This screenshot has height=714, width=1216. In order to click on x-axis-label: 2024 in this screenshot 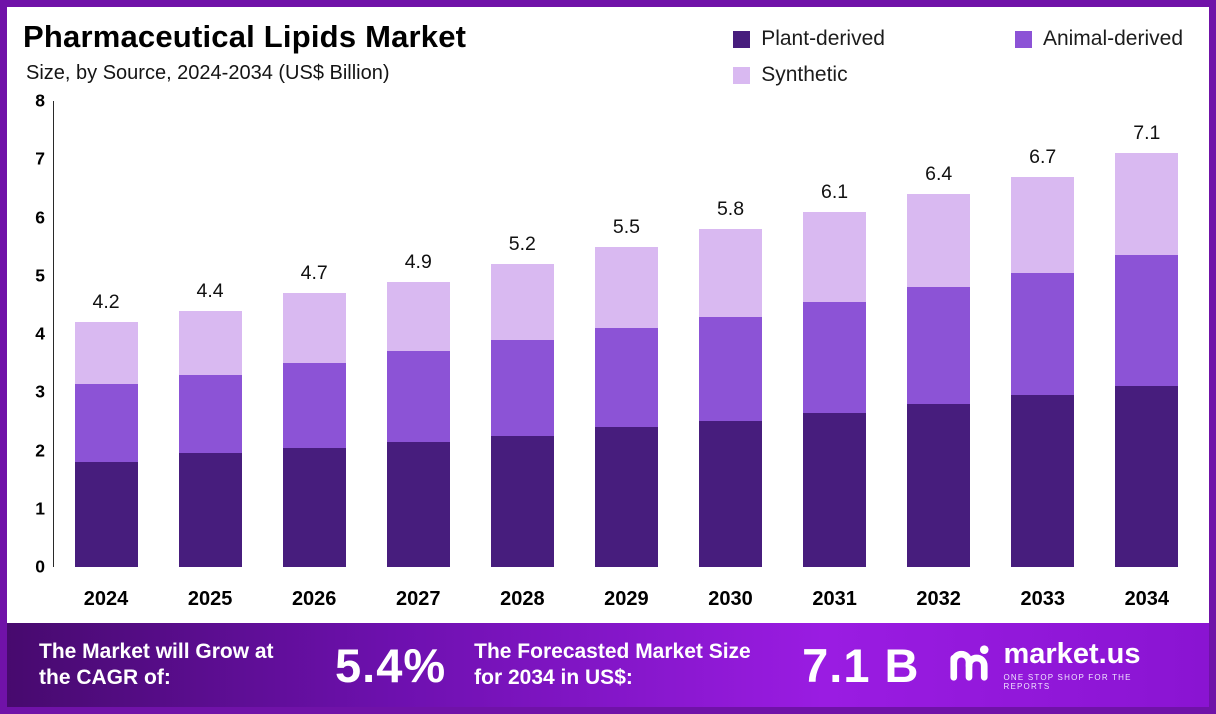, I will do `click(106, 599)`.